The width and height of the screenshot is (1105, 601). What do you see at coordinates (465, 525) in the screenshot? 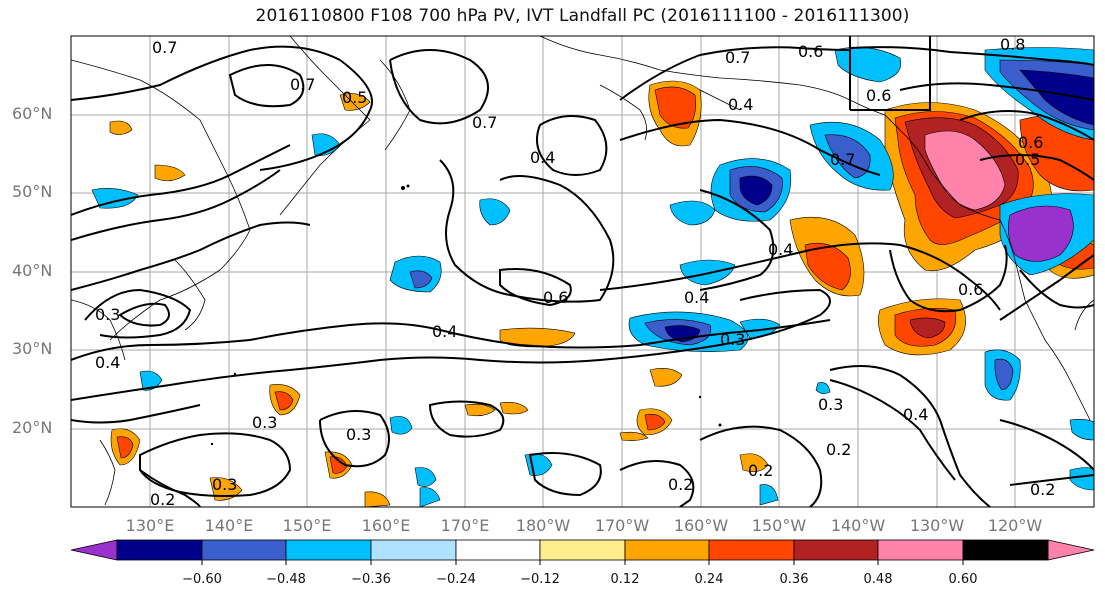
I see `lon-label: 170°E` at bounding box center [465, 525].